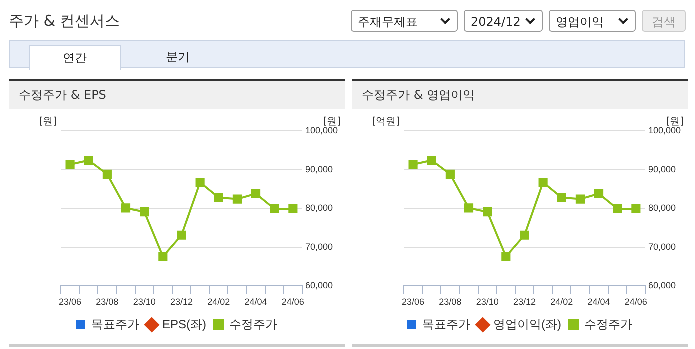 The height and width of the screenshot is (349, 695). What do you see at coordinates (386, 122) in the screenshot?
I see `y-axis-title: [억원]` at bounding box center [386, 122].